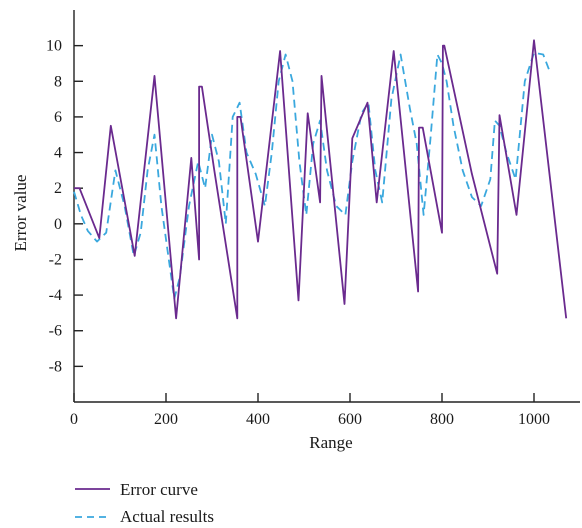 The image size is (582, 528). I want to click on y-axis-ticks: -8 -6 -4 -2 0 2 4 6 8 10, so click(64, 206).